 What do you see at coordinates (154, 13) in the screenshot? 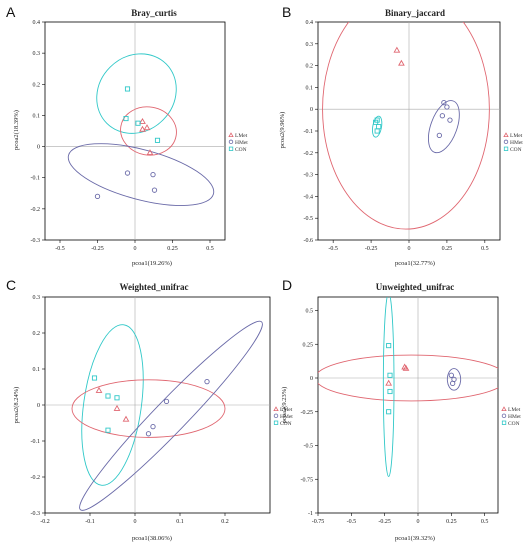
I see `panel-title: Bray_curtis` at bounding box center [154, 13].